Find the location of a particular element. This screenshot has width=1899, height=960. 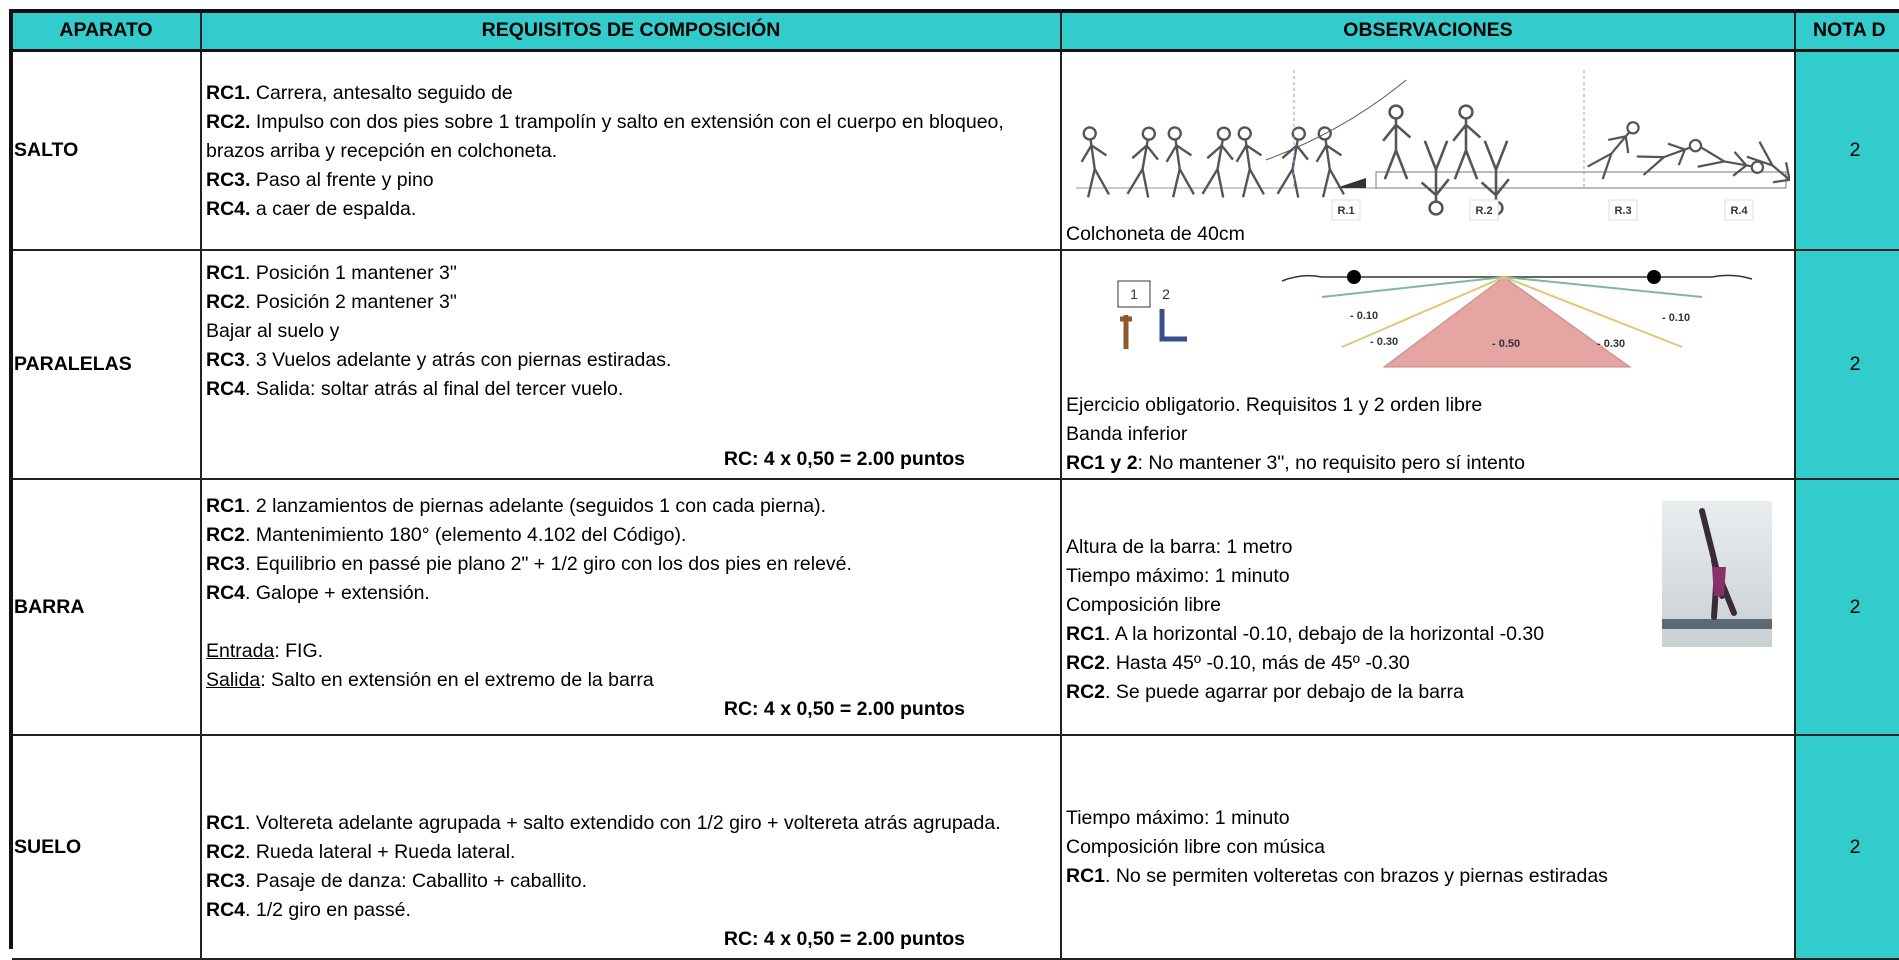

image-label: - 0.30 is located at coordinates (1384, 342).